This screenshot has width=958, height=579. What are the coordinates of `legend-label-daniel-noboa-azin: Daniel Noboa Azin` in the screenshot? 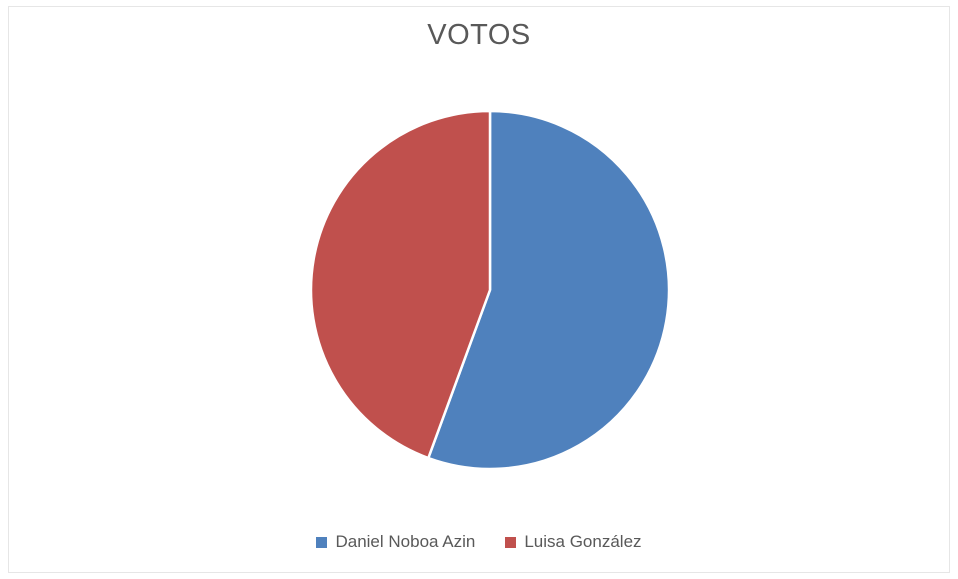 It's located at (405, 541).